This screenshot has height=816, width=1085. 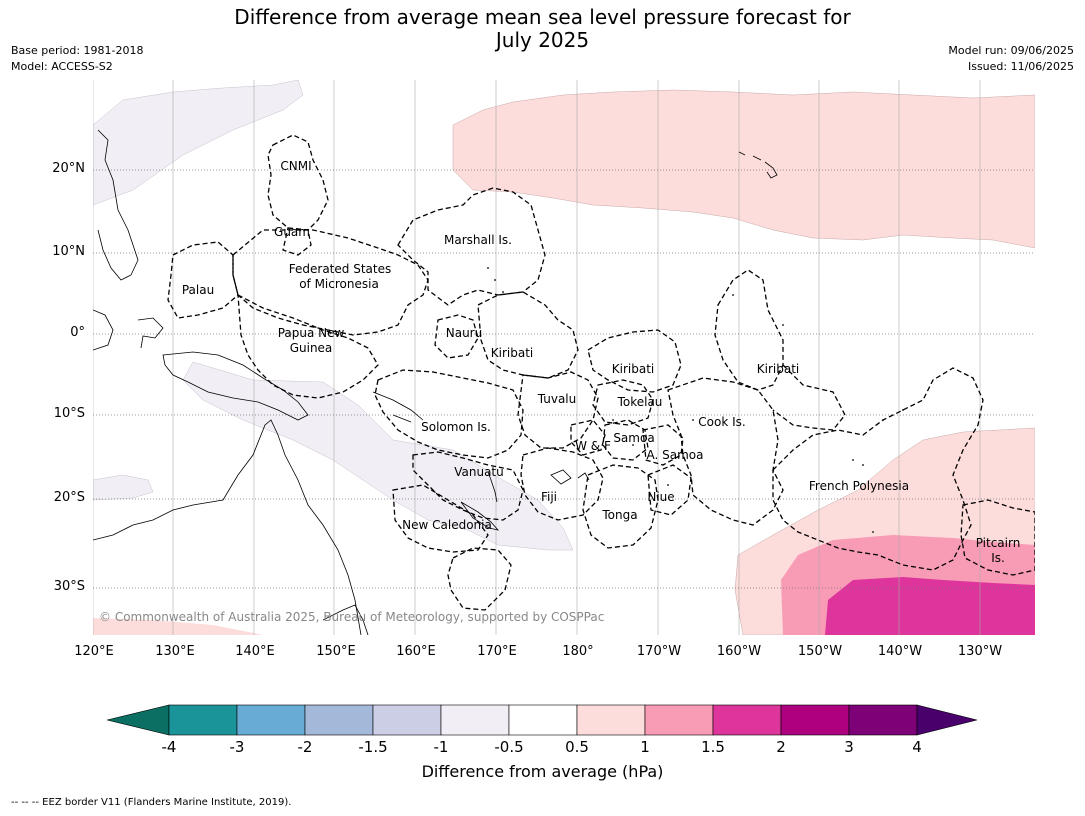 I want to click on issued-date: Issued: 11/06/2025, so click(x=1020, y=66).